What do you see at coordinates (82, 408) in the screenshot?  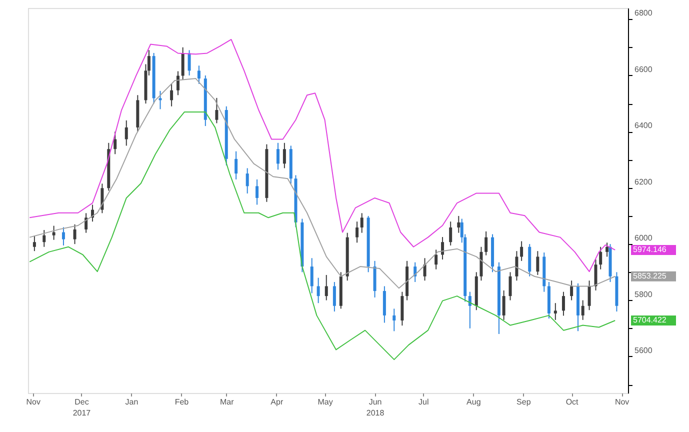 I see `x-tick-label: Dec 2017` at bounding box center [82, 408].